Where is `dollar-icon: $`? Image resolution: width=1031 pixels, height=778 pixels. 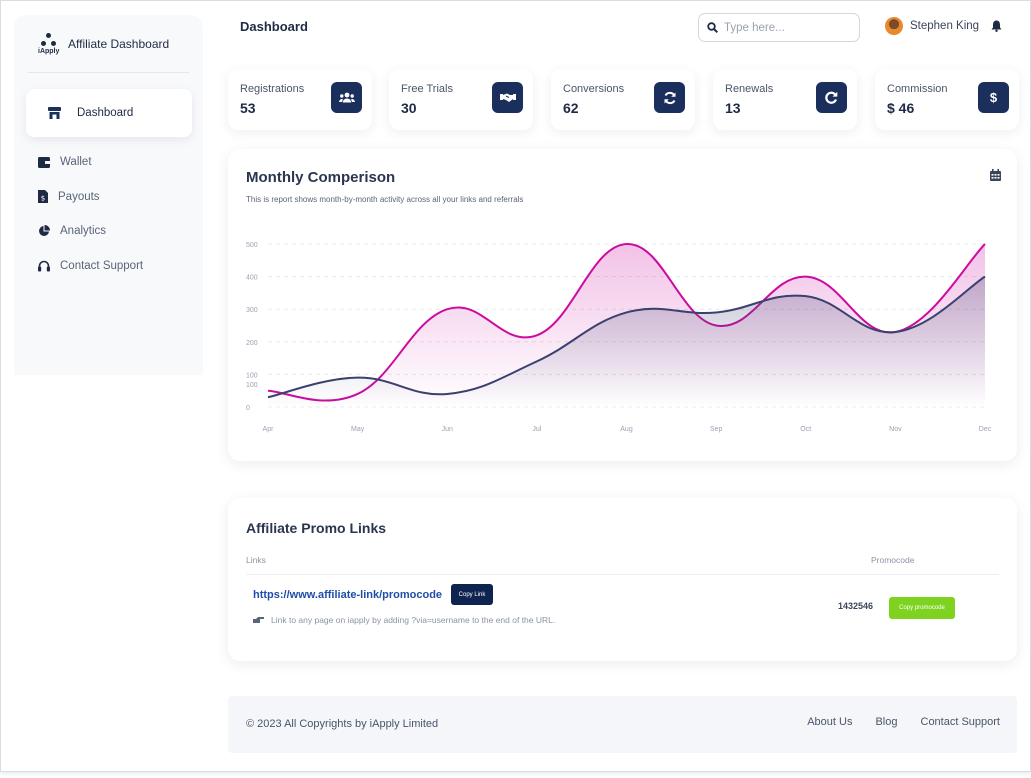
dollar-icon: $ is located at coordinates (993, 97).